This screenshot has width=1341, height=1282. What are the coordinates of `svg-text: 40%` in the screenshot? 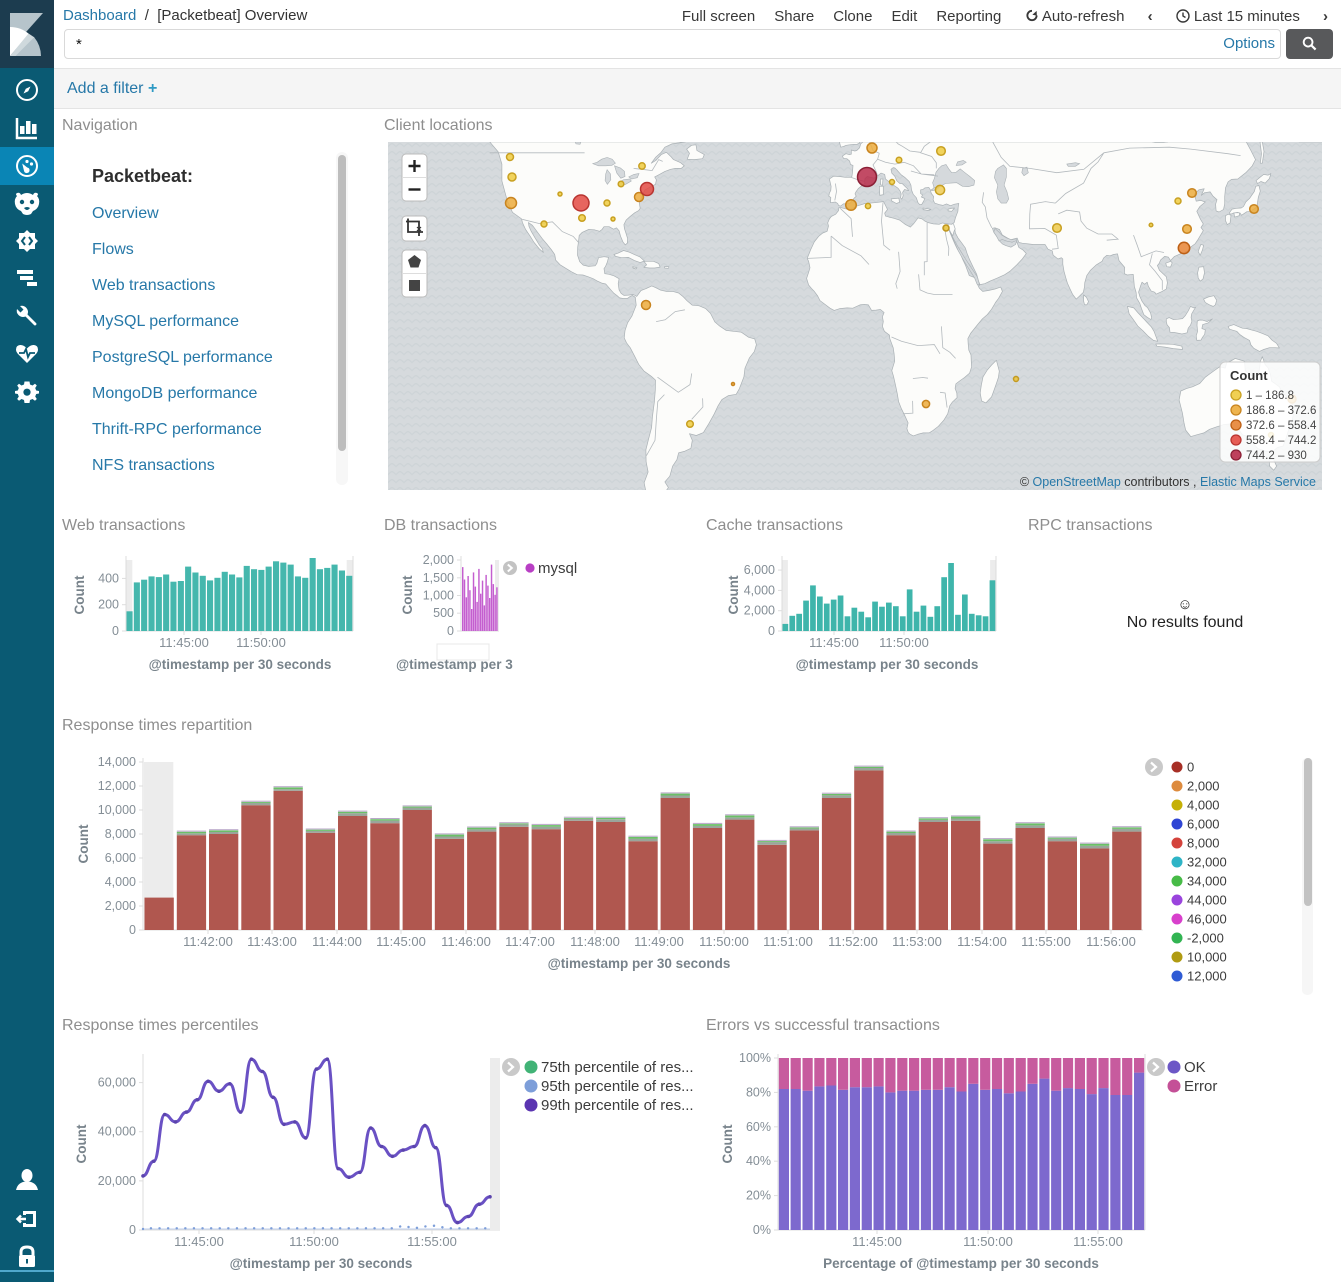 It's located at (758, 1161).